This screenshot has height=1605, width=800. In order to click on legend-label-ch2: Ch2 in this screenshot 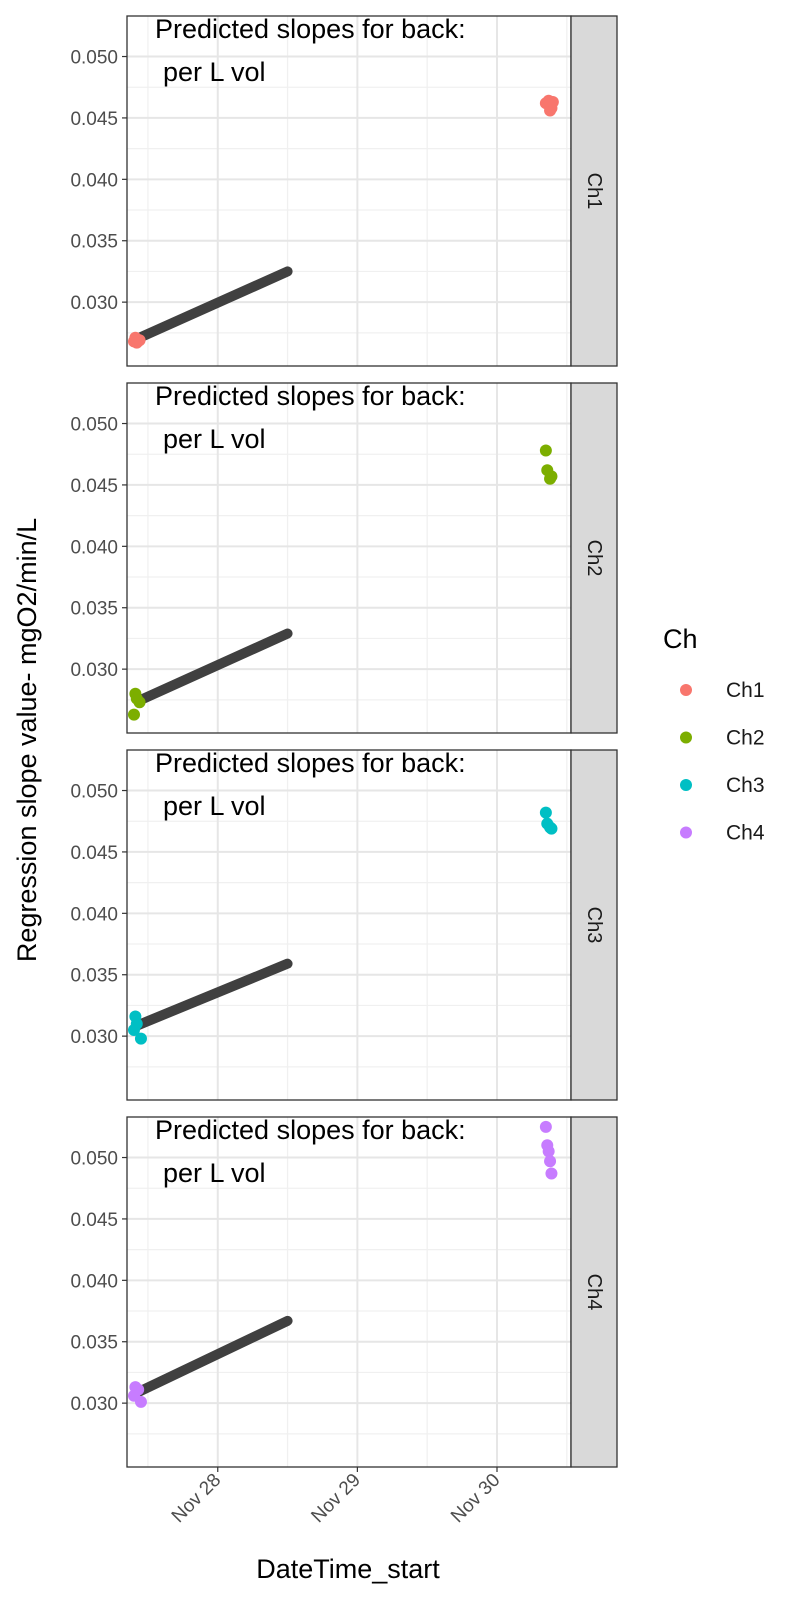, I will do `click(745, 738)`.